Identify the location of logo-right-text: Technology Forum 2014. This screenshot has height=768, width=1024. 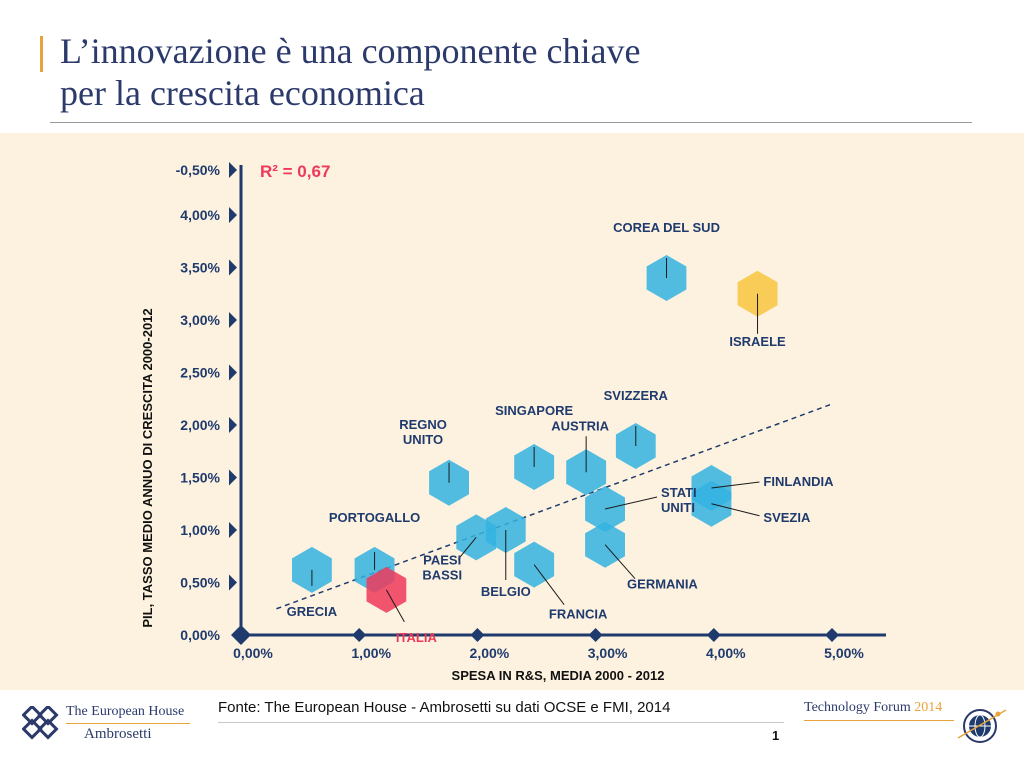
(873, 708).